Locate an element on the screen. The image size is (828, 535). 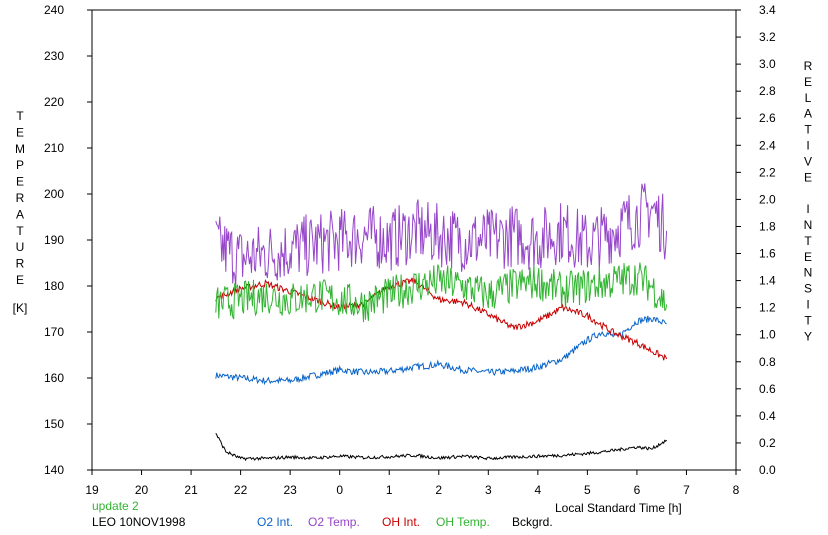
left-axis-title-letter: A is located at coordinates (20, 214).